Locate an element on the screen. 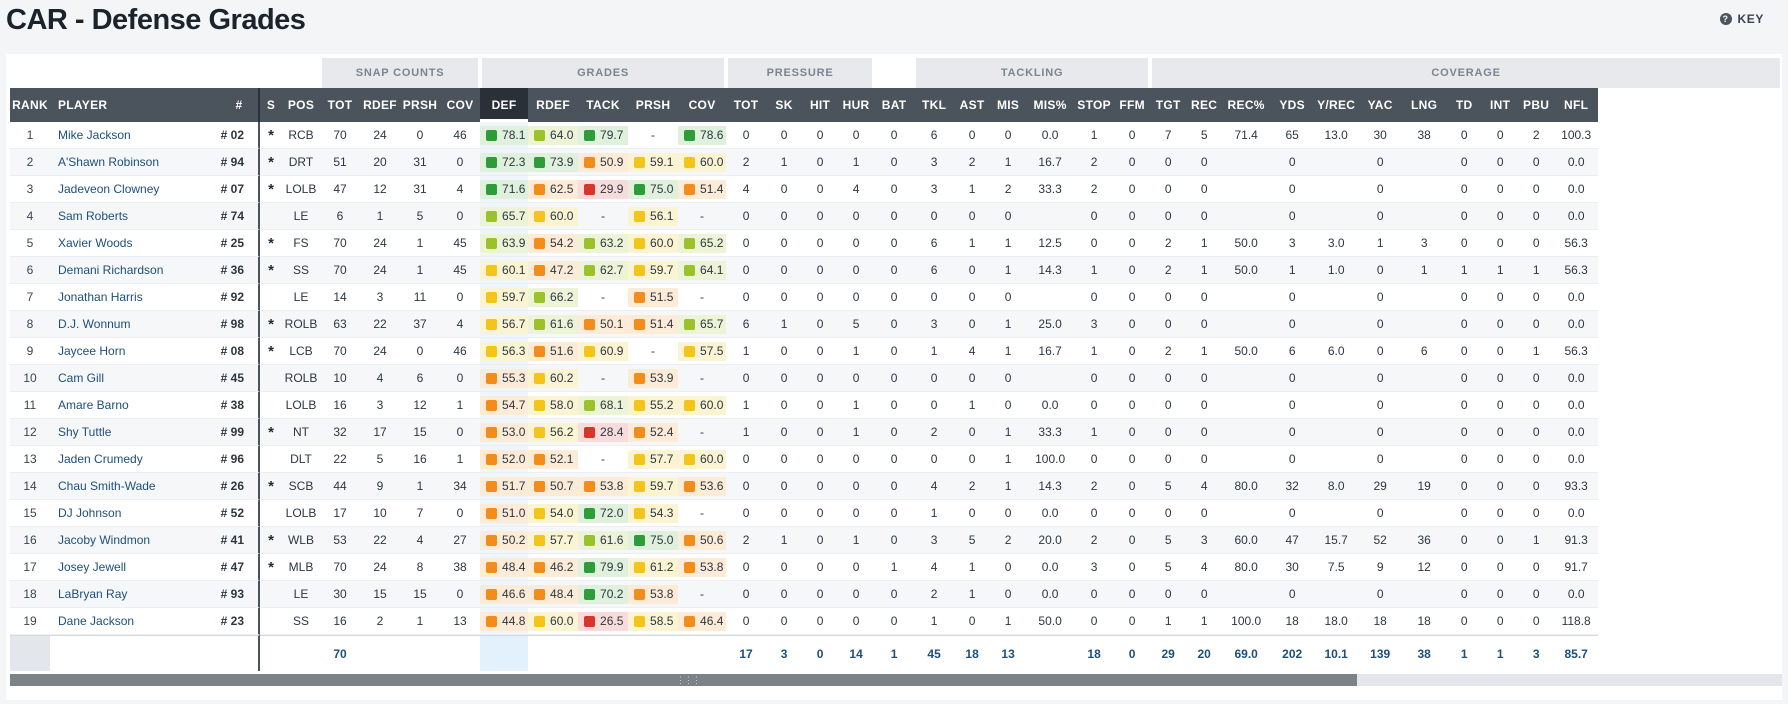  column-header-yds-28: YDS is located at coordinates (1292, 105).